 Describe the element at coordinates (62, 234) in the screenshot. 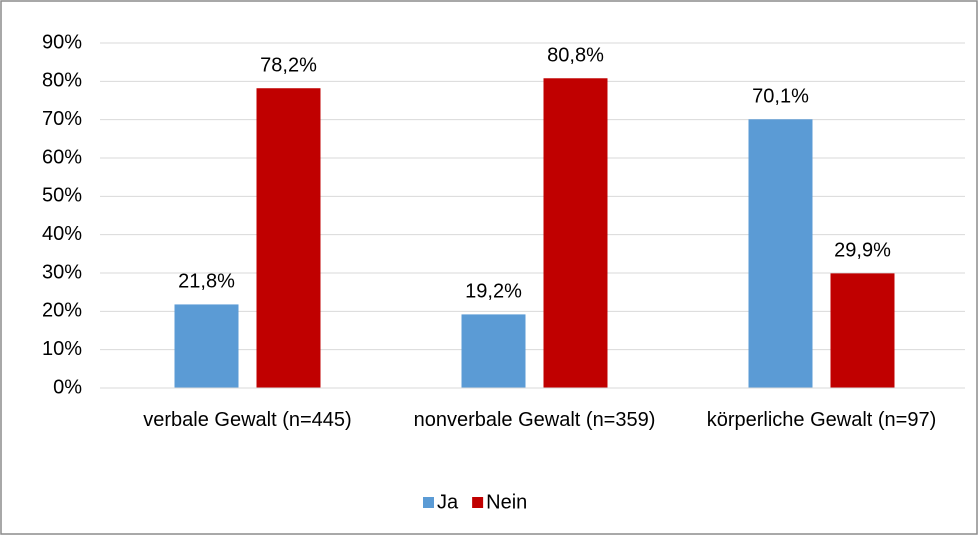

I see `y-tick-label: 40%` at that location.